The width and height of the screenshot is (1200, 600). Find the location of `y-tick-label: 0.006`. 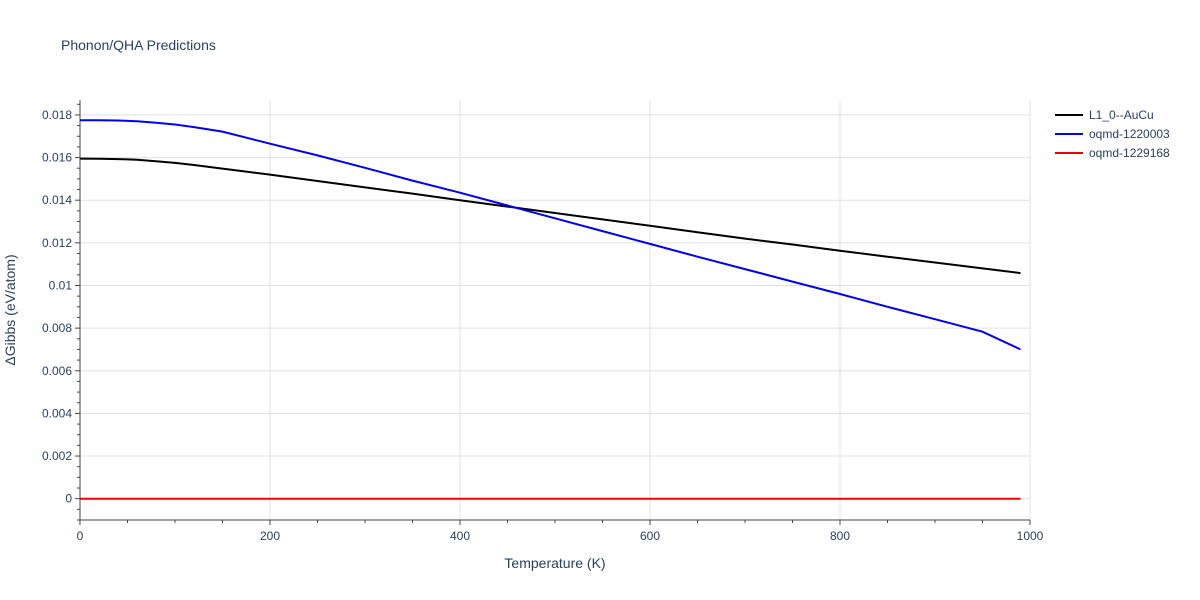

y-tick-label: 0.006 is located at coordinates (57, 371).